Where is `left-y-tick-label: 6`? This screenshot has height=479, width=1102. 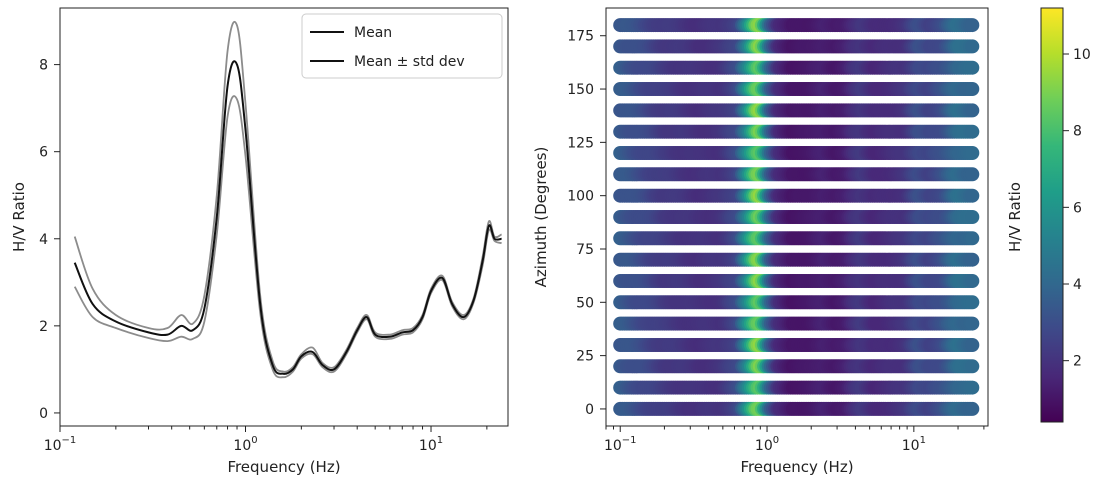
left-y-tick-label: 6 is located at coordinates (43, 153).